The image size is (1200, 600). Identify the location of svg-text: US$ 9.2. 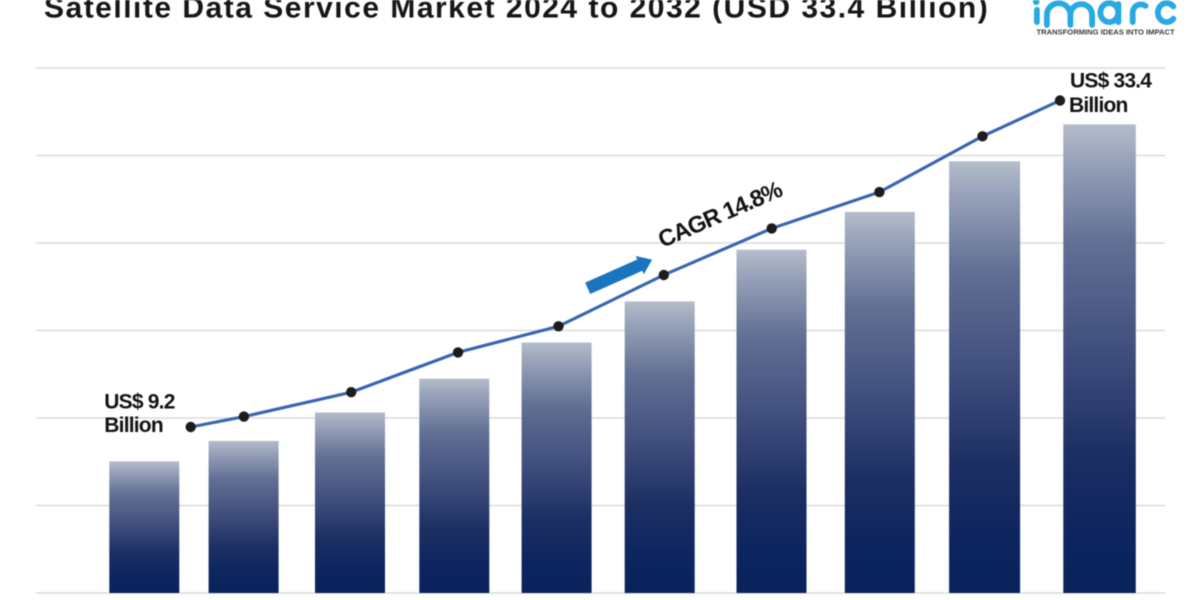
(139, 401).